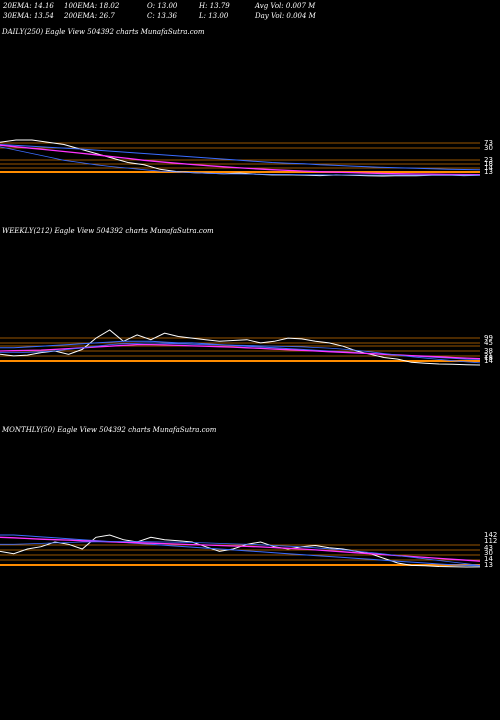 The width and height of the screenshot is (500, 720). I want to click on header-ema30: 30EMA: 13.54, so click(28, 16).